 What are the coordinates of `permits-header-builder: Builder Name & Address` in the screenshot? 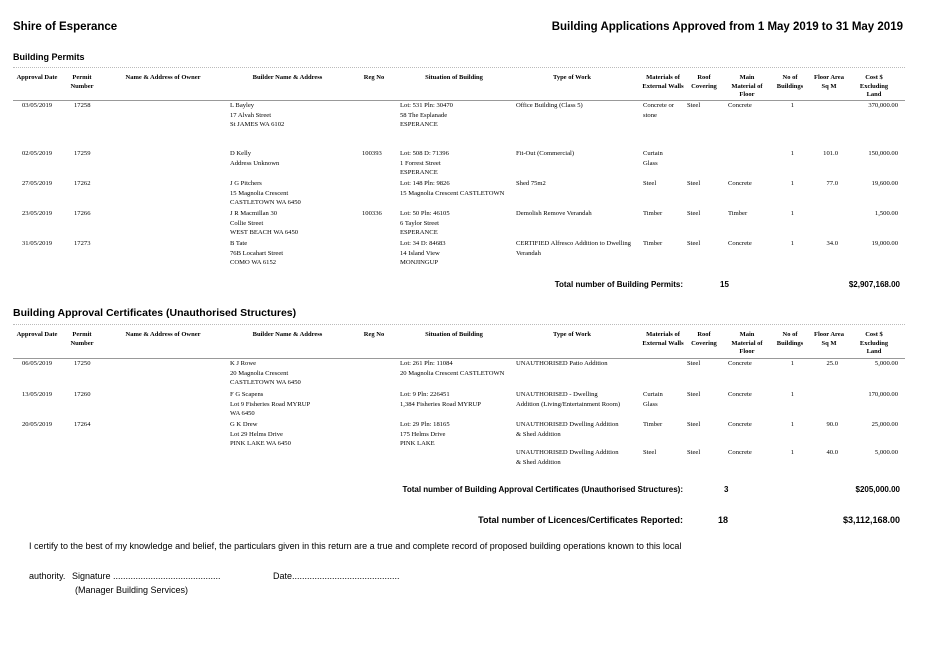 It's located at (287, 77).